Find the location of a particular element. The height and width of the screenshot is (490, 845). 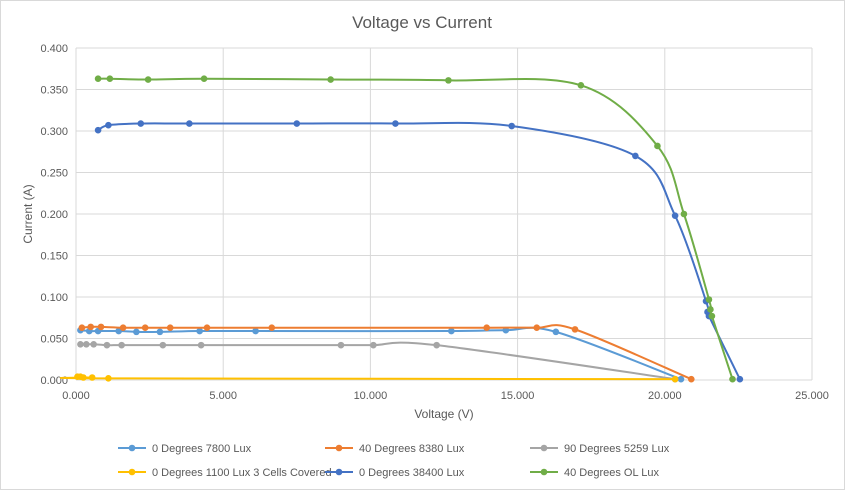

y-tick-label: 0.200 is located at coordinates (54, 215).